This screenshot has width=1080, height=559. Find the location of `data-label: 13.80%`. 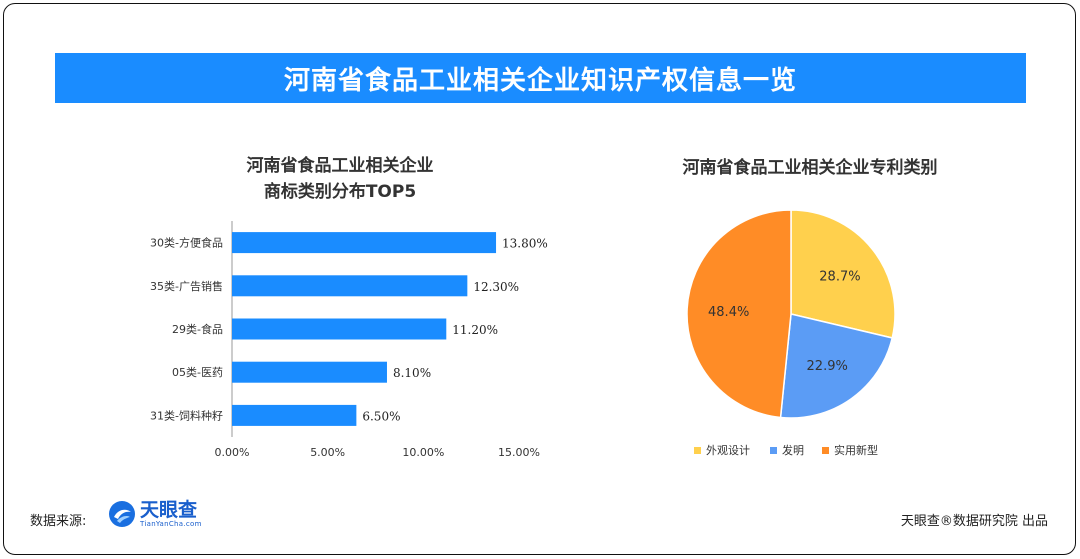

data-label: 13.80% is located at coordinates (525, 244).